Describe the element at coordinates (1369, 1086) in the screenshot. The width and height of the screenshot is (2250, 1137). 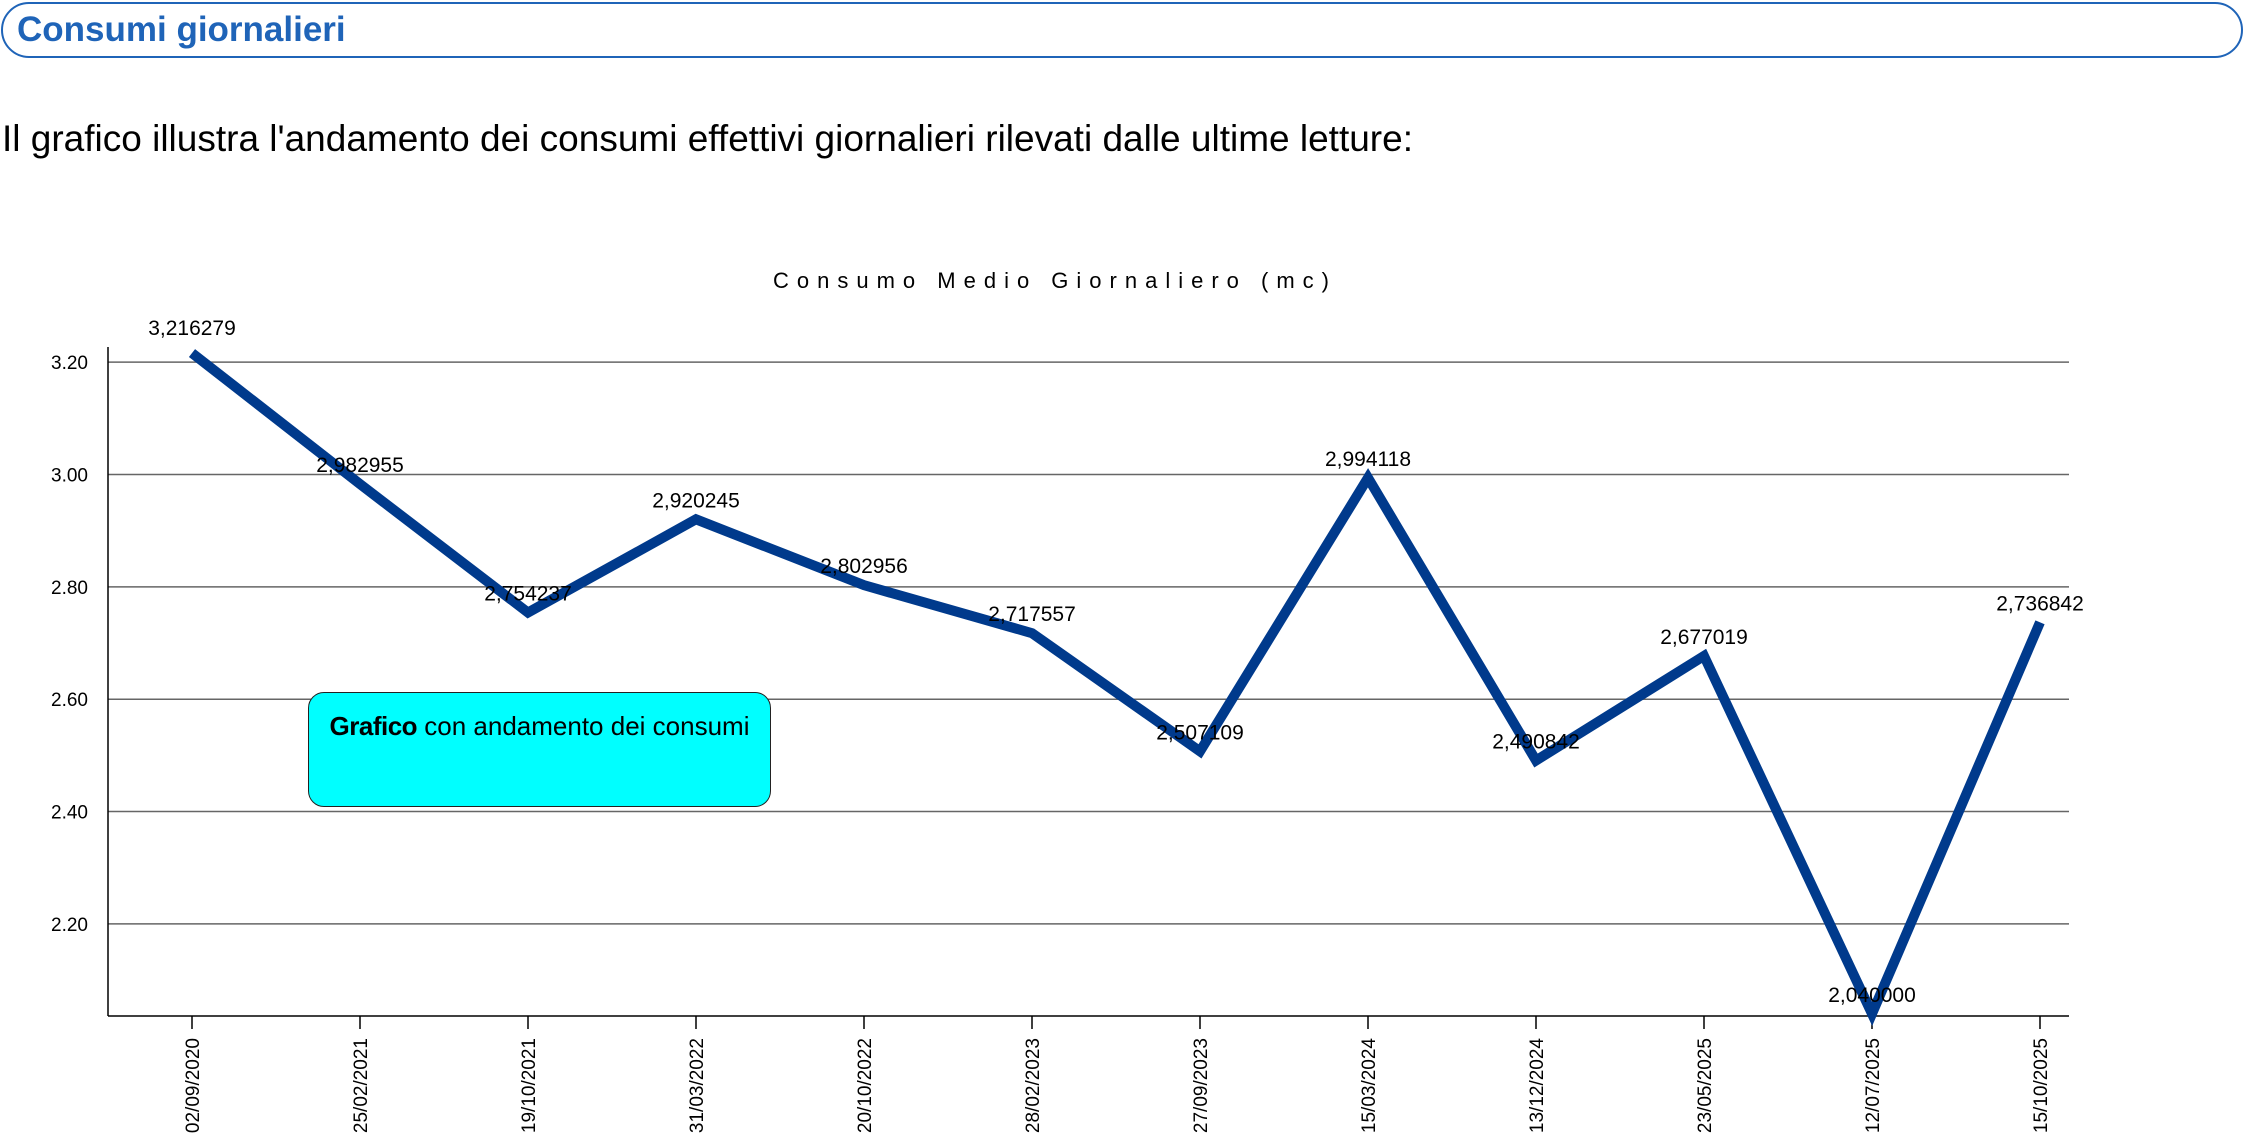
I see `x-tick-label: 15/03/2024` at that location.